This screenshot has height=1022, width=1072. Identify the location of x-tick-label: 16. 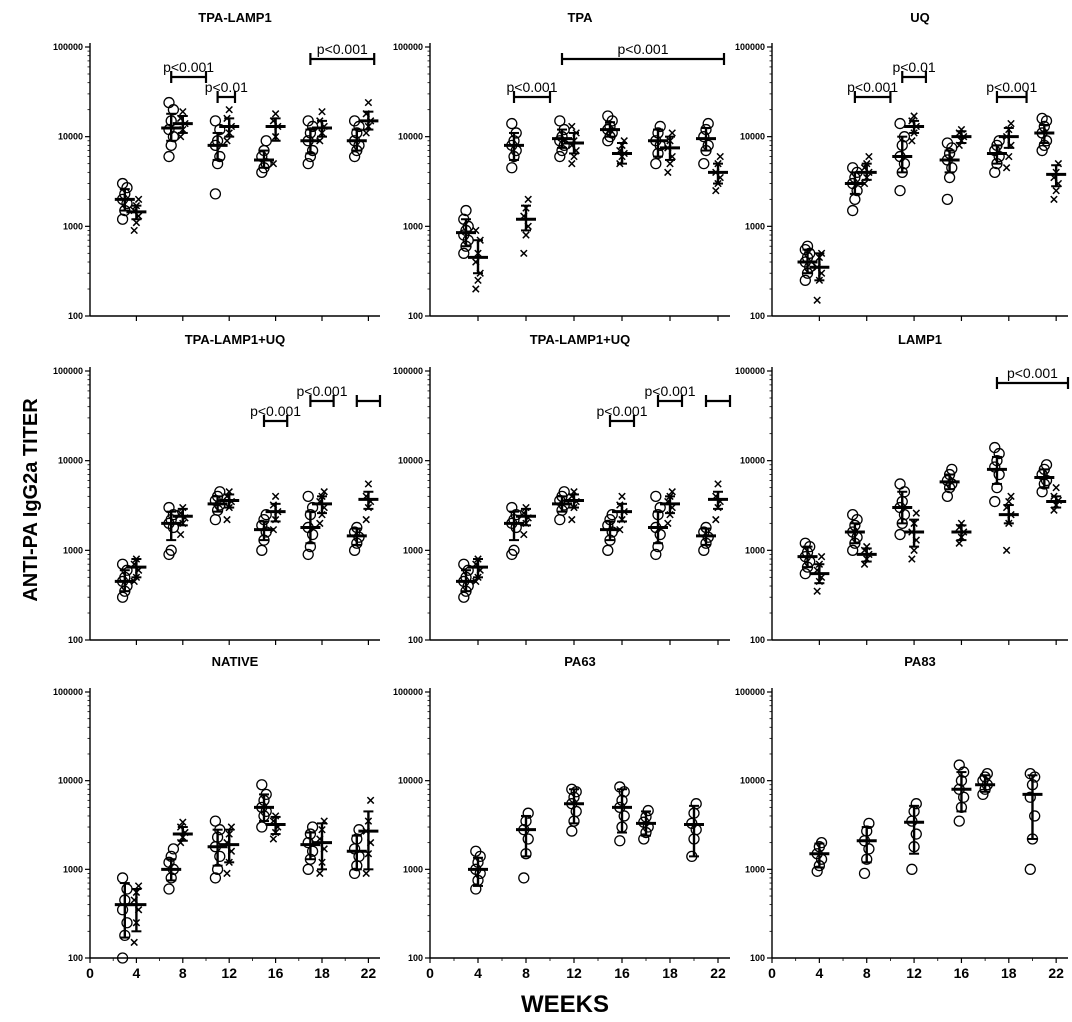
(962, 973).